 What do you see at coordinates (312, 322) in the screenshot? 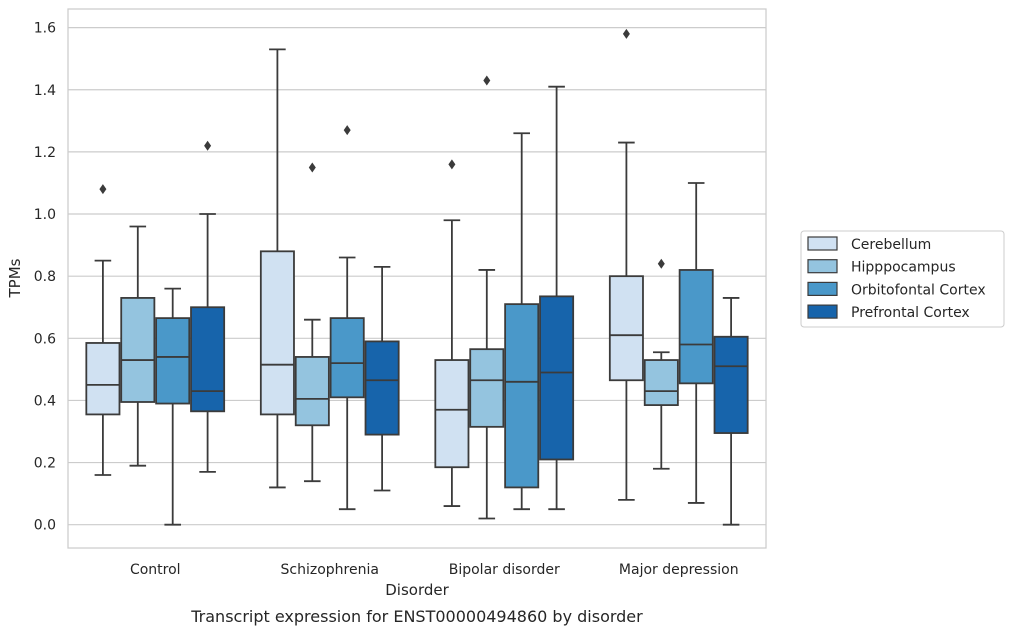
I see `box-hipppocampus-schizophrenia` at bounding box center [312, 322].